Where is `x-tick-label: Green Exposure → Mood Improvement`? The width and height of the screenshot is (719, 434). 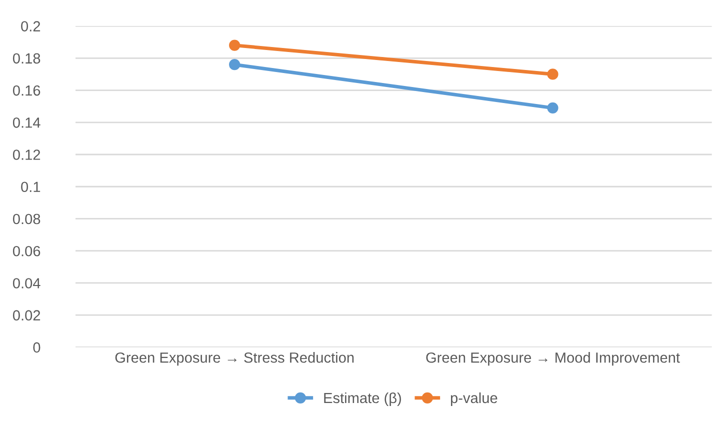 x-tick-label: Green Exposure → Mood Improvement is located at coordinates (553, 359).